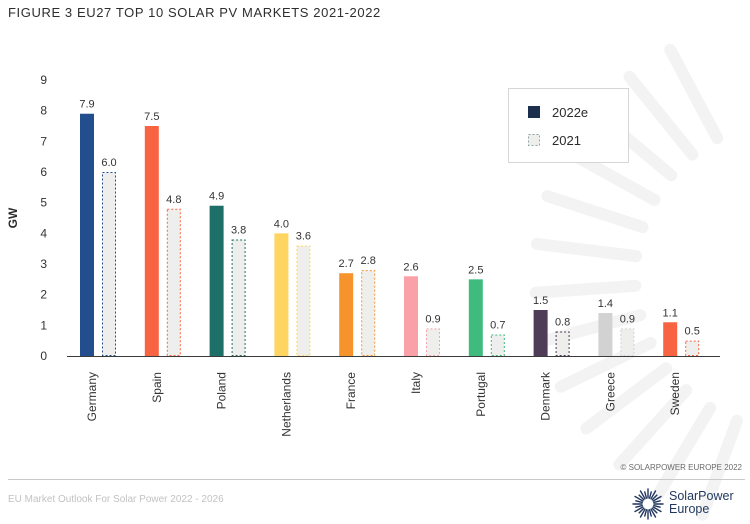  Describe the element at coordinates (497, 345) in the screenshot. I see `bar-2021-portugal` at that location.